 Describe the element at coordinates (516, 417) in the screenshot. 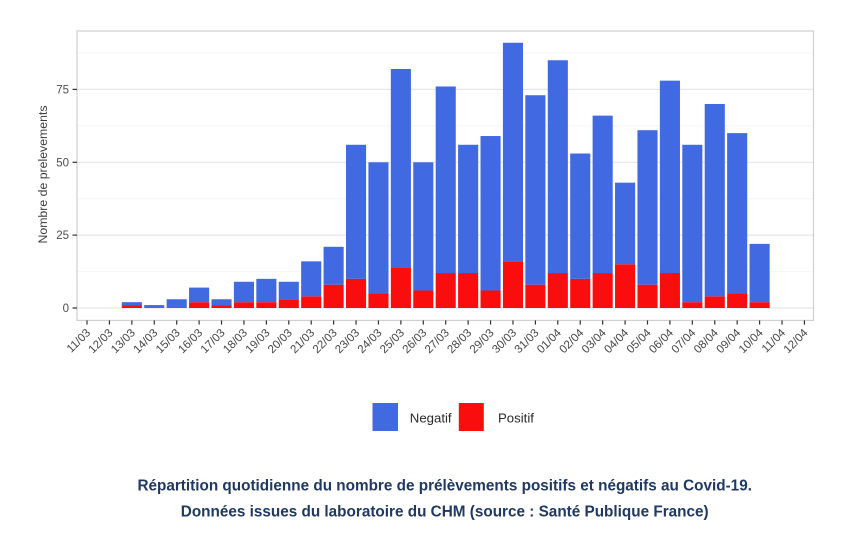

I see `svg-text: Positif` at that location.